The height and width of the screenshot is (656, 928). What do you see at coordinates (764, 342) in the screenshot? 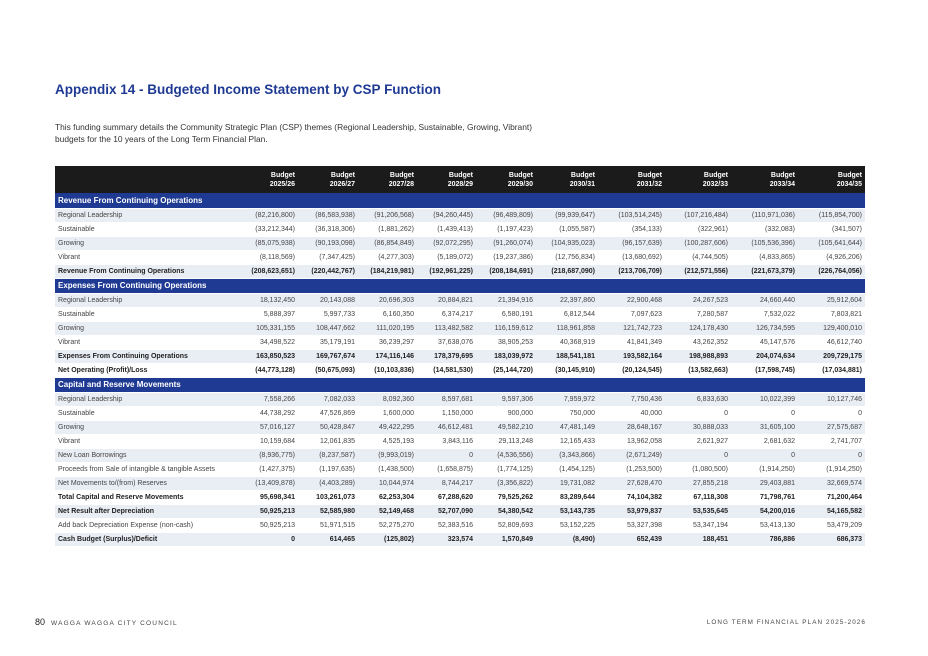
I see `value-cell: 45,147,576` at bounding box center [764, 342].